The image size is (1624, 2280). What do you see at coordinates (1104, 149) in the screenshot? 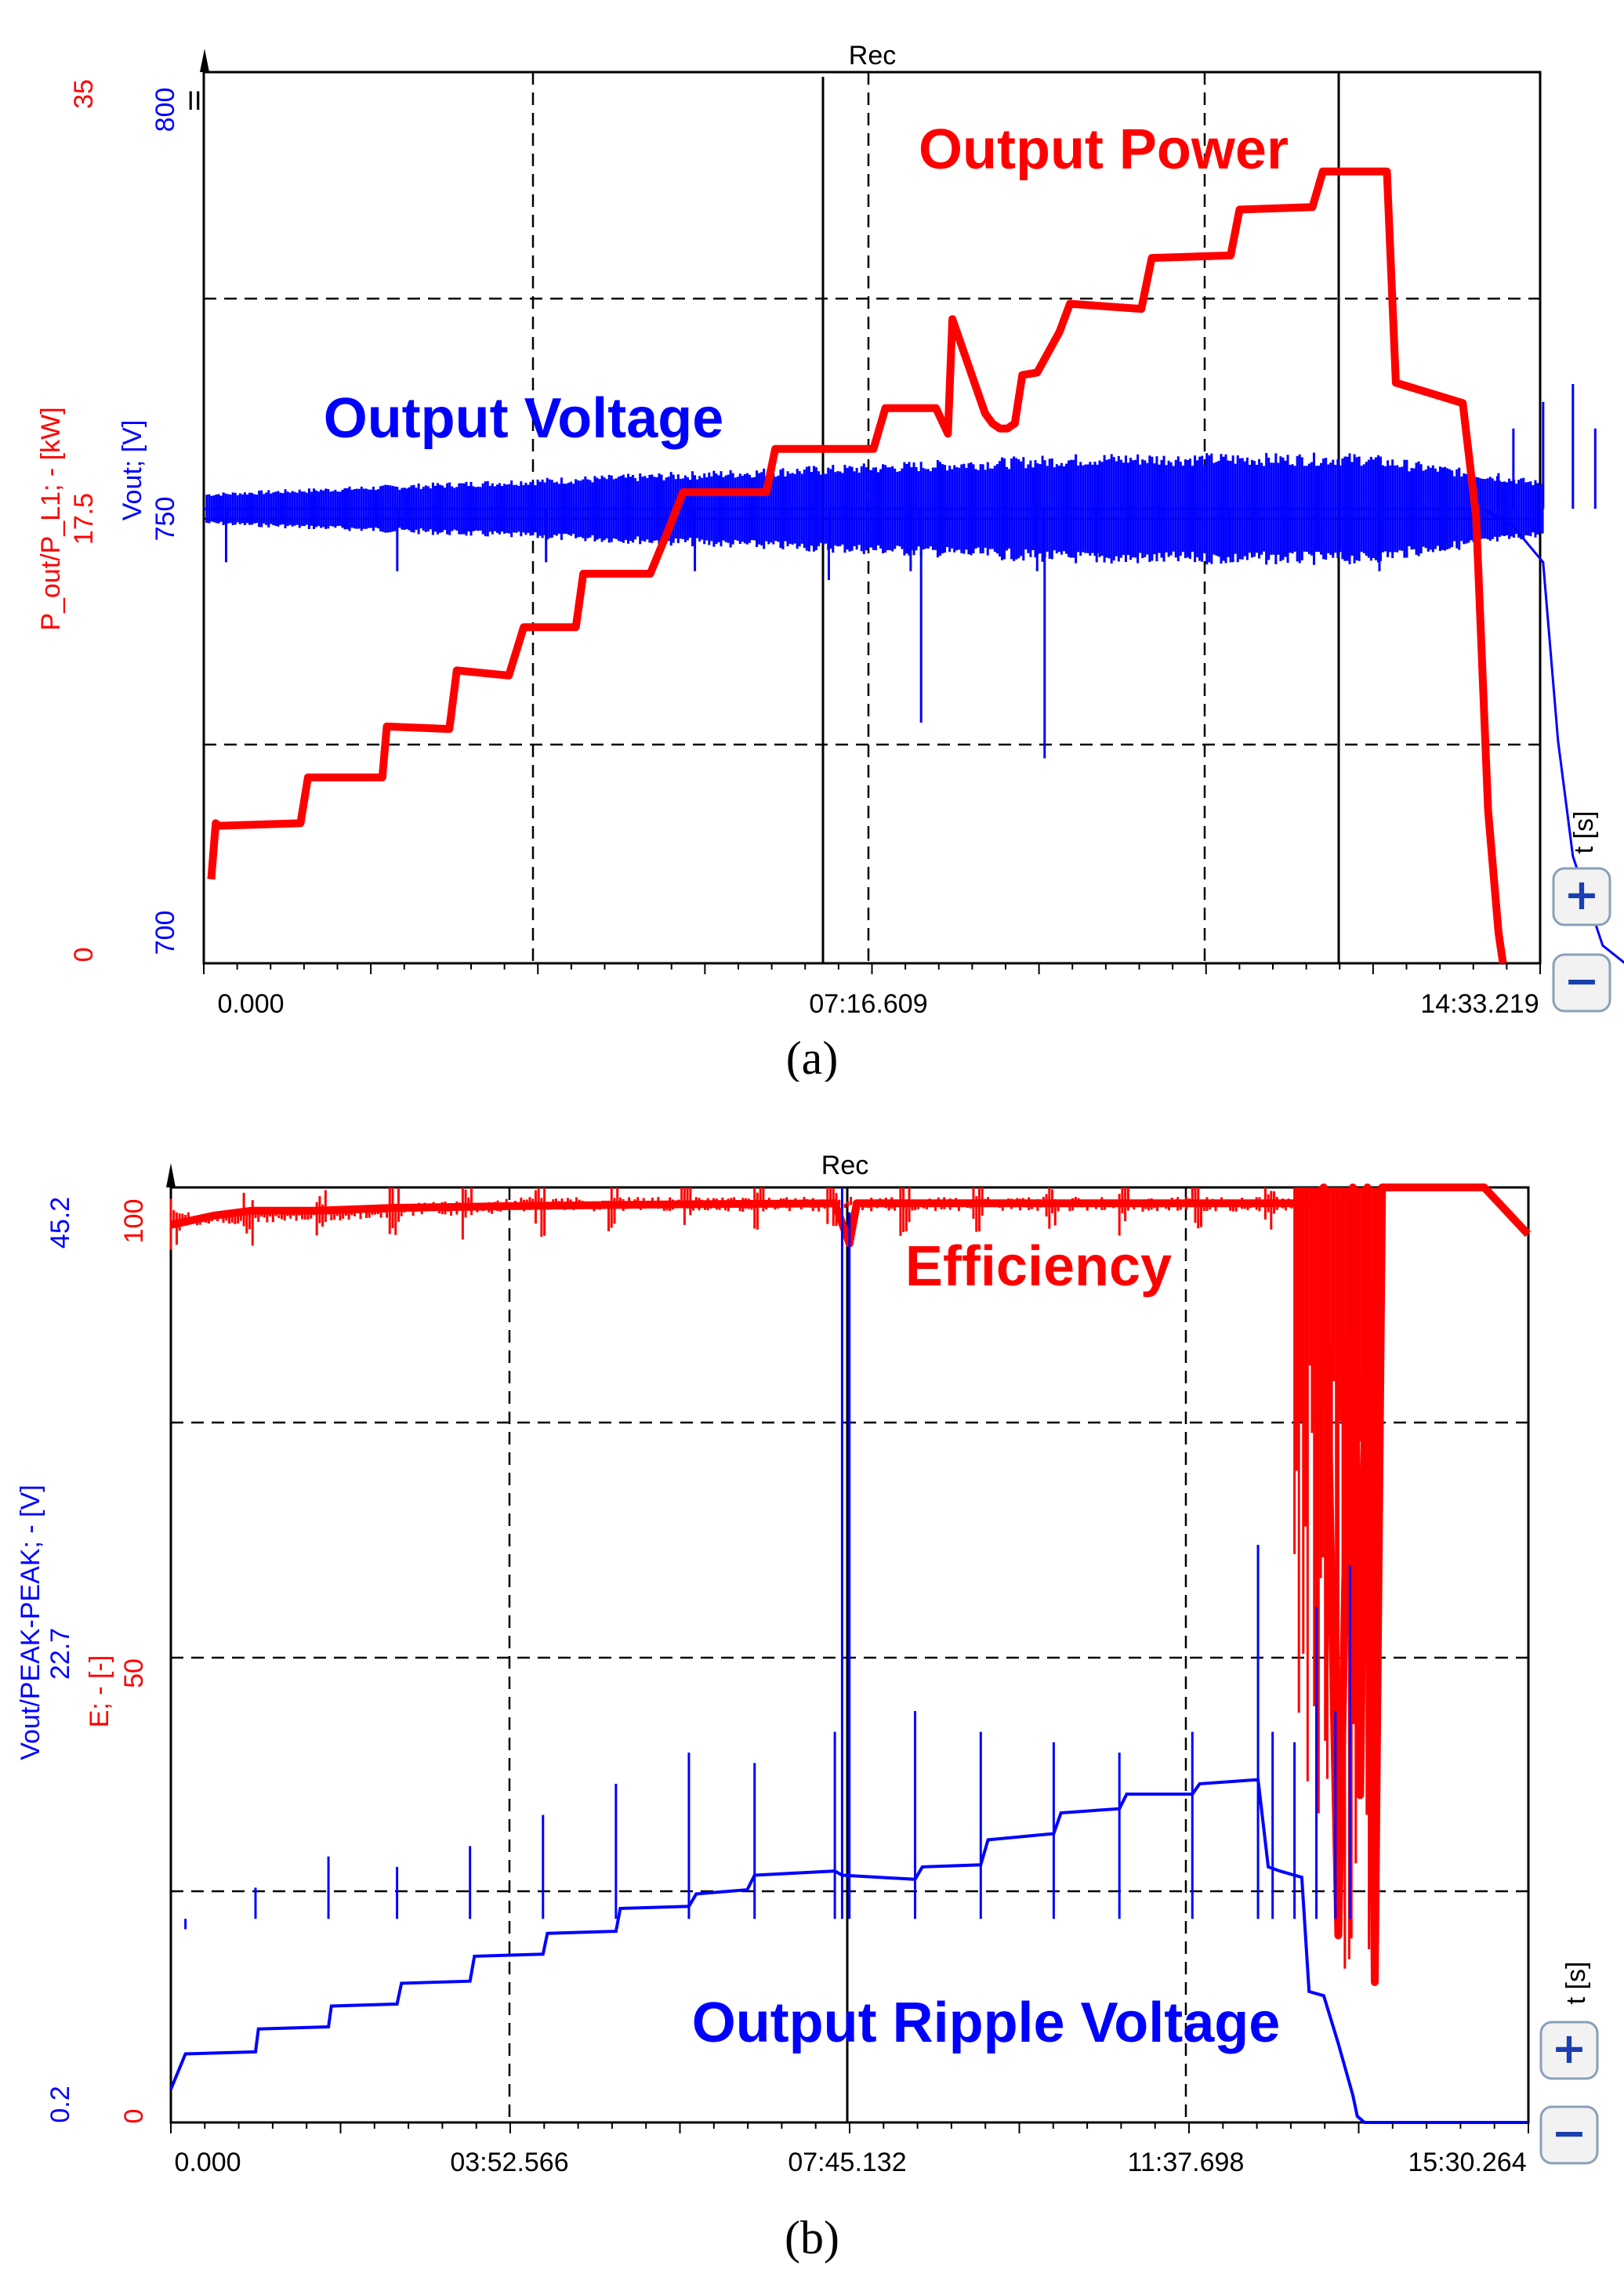
I see `chart-a-output-power-annotation: Output Power` at bounding box center [1104, 149].